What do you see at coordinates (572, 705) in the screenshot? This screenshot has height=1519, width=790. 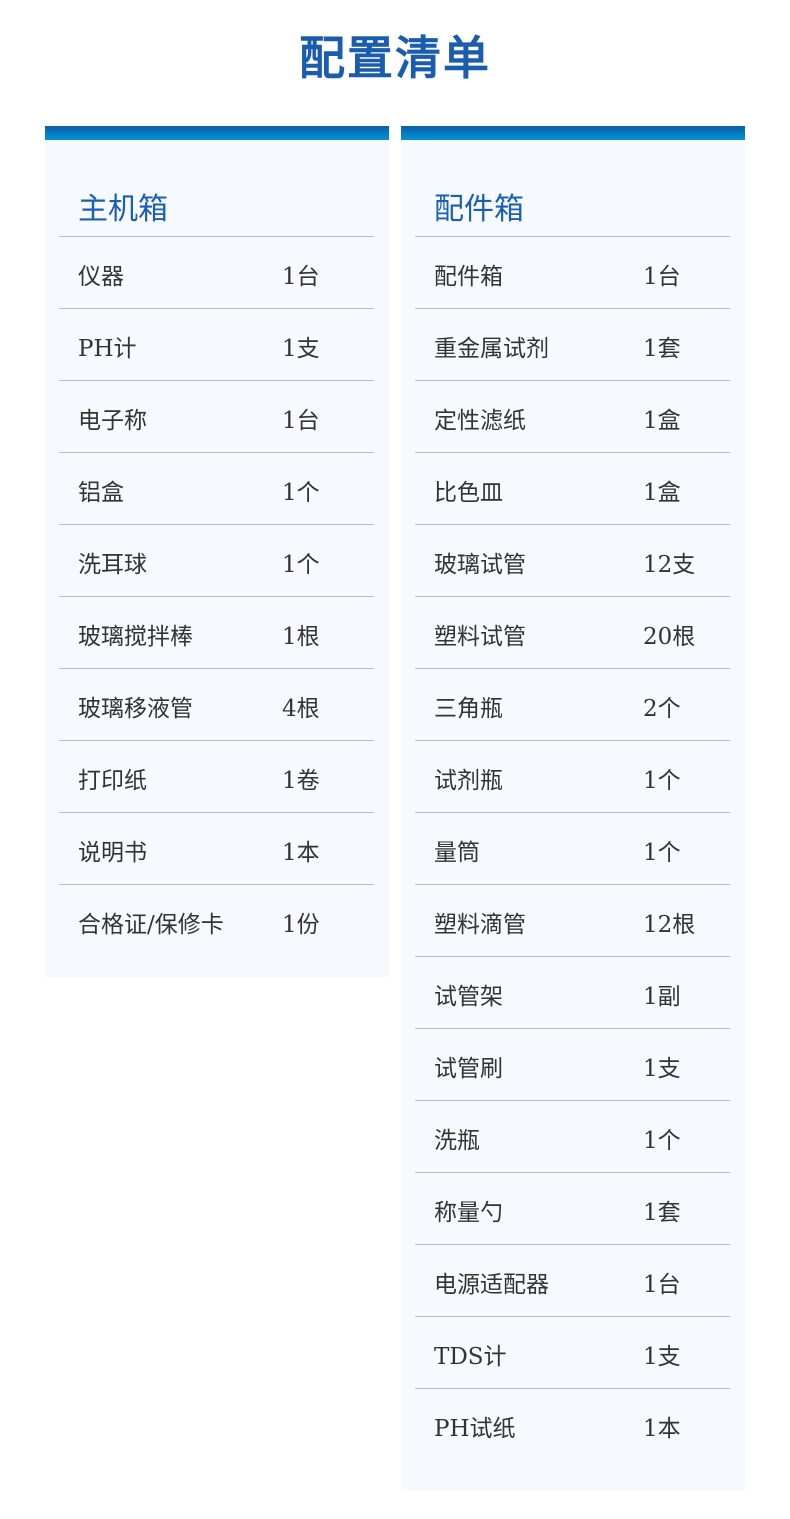 I see `list-item: 三角瓶 2个` at bounding box center [572, 705].